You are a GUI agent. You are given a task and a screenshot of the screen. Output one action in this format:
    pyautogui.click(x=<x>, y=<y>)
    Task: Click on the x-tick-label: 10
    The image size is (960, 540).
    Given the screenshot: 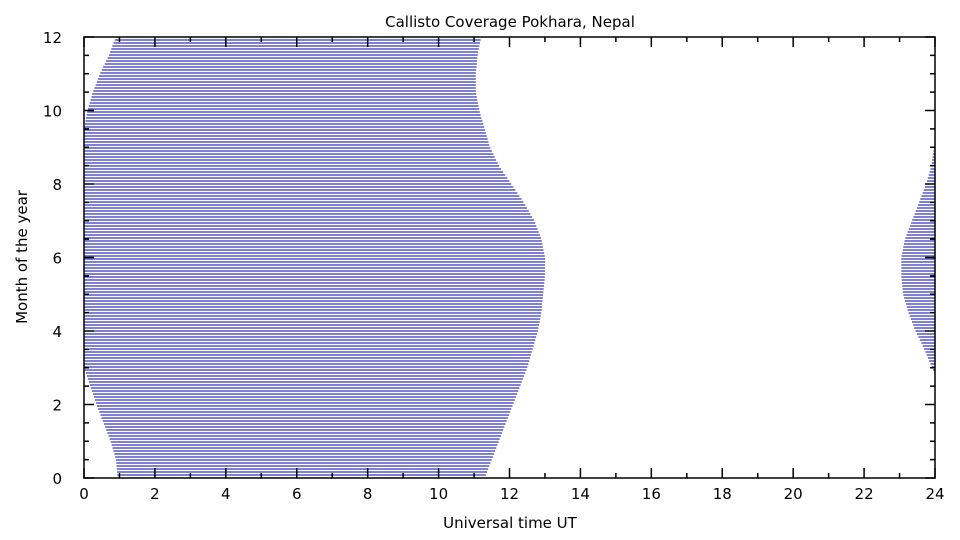 What is the action you would take?
    pyautogui.click(x=438, y=494)
    